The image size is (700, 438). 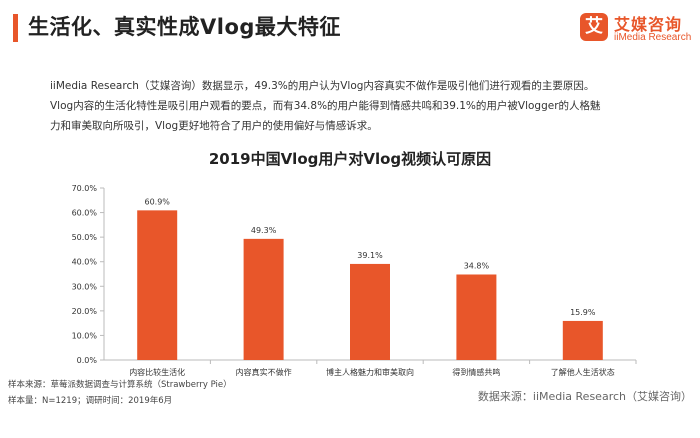 I want to click on page-title: 生活化、真实性成Vlog最大特征, so click(x=184, y=27).